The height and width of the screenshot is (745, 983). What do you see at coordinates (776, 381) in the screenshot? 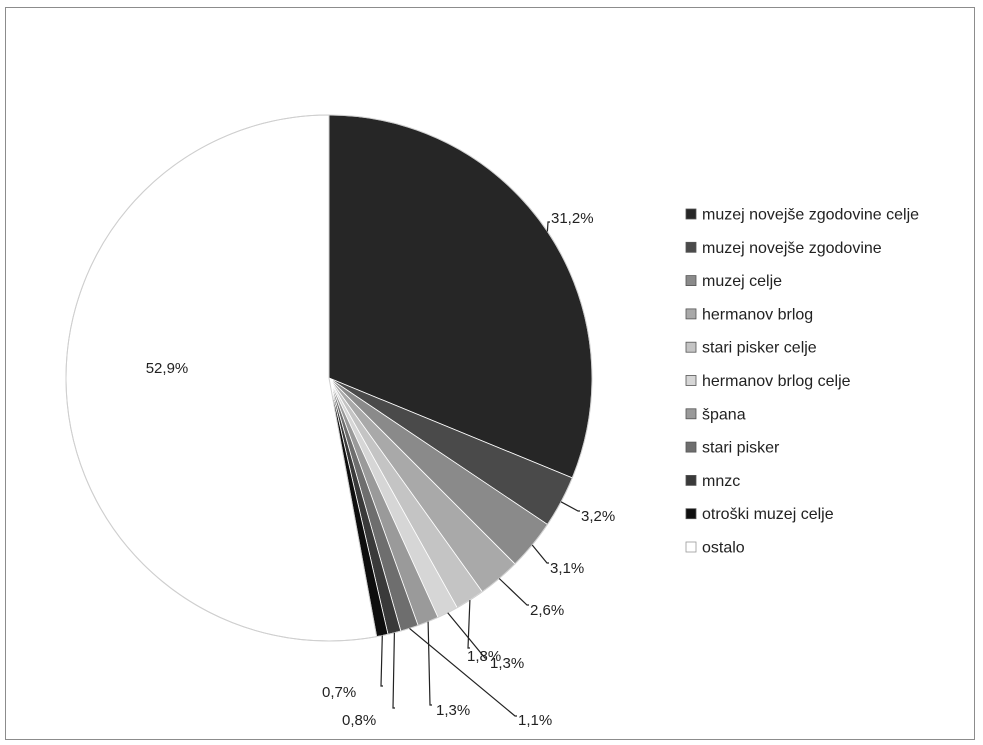
I see `legend-label: hermanov brlog celje` at bounding box center [776, 381].